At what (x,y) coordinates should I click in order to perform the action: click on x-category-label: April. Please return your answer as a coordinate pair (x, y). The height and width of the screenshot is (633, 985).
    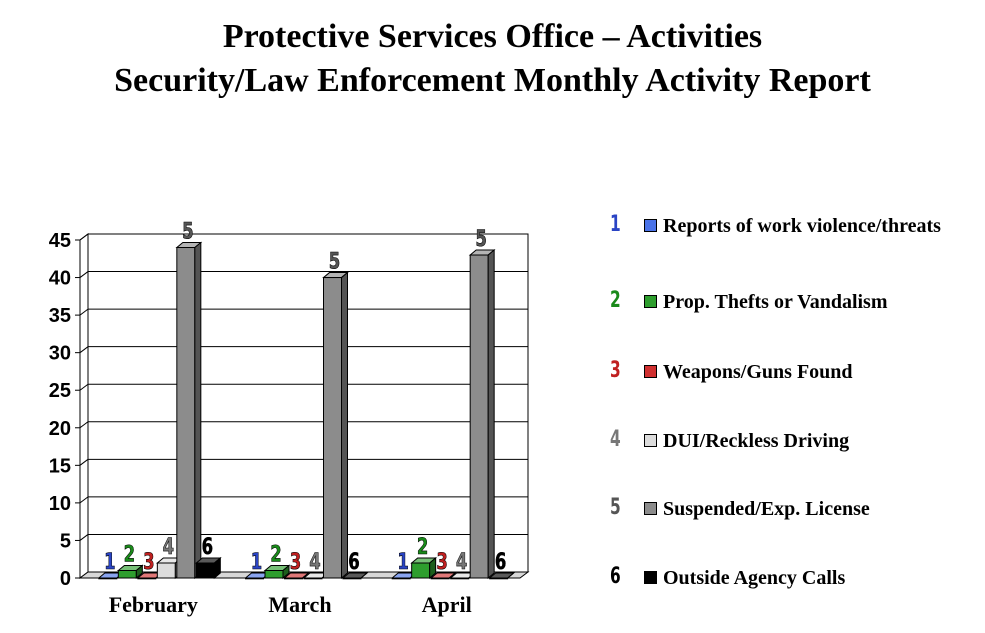
    Looking at the image, I should click on (447, 604).